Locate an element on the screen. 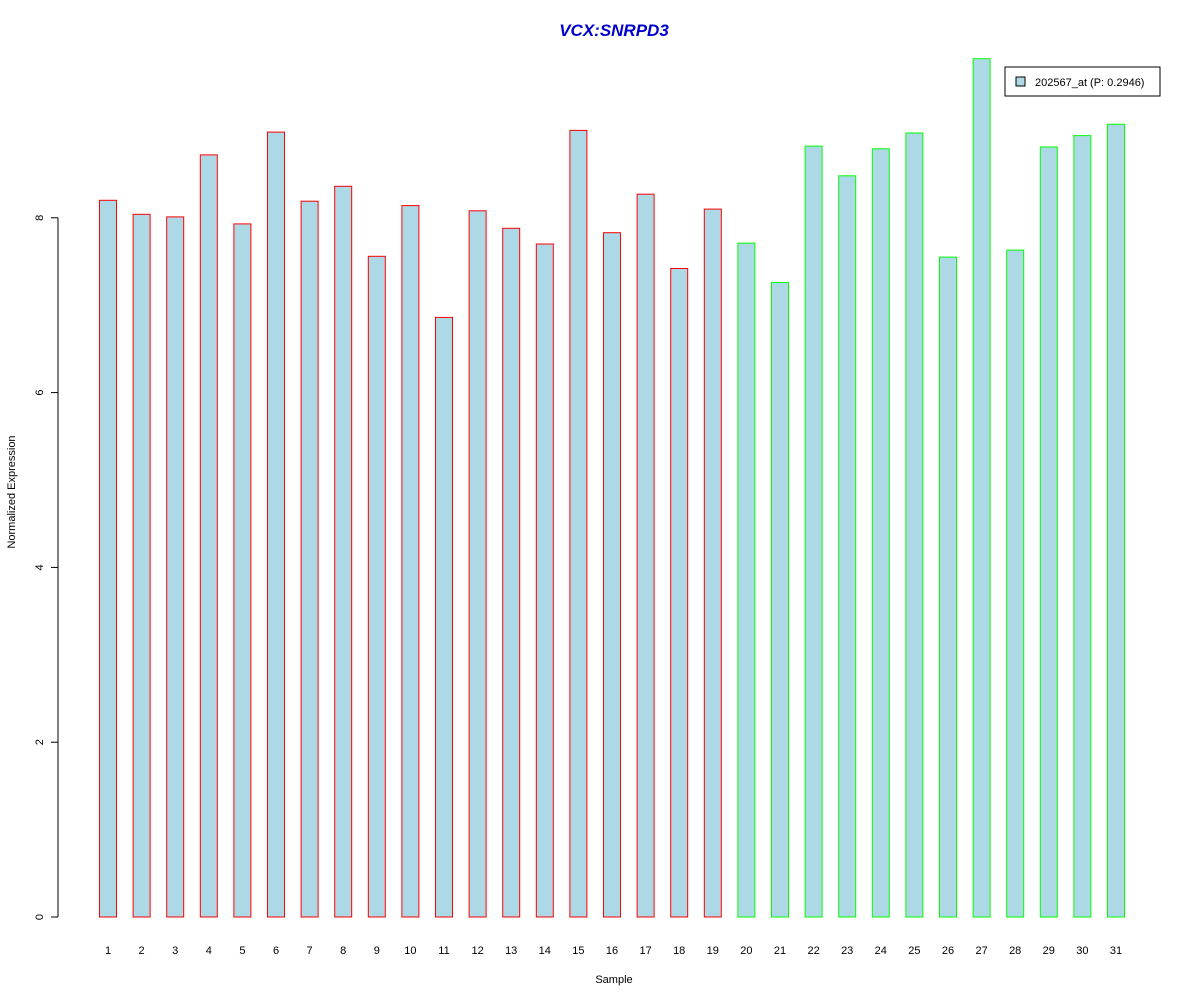  x-tick-label: 12 is located at coordinates (477, 951).